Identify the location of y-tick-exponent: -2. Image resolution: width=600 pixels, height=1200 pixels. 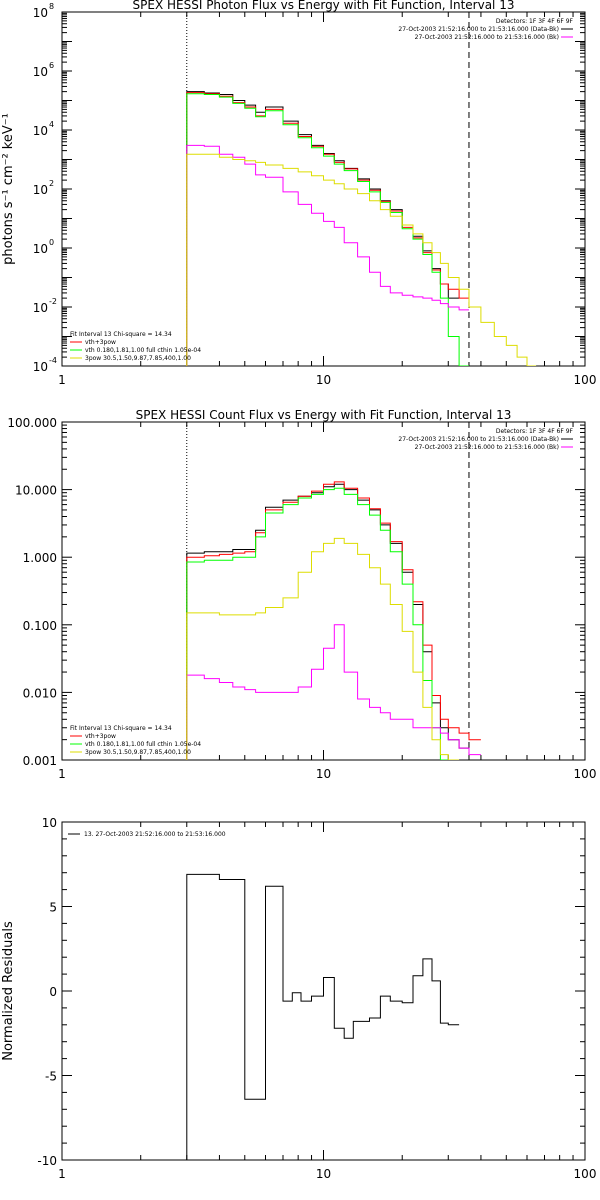
(53, 301).